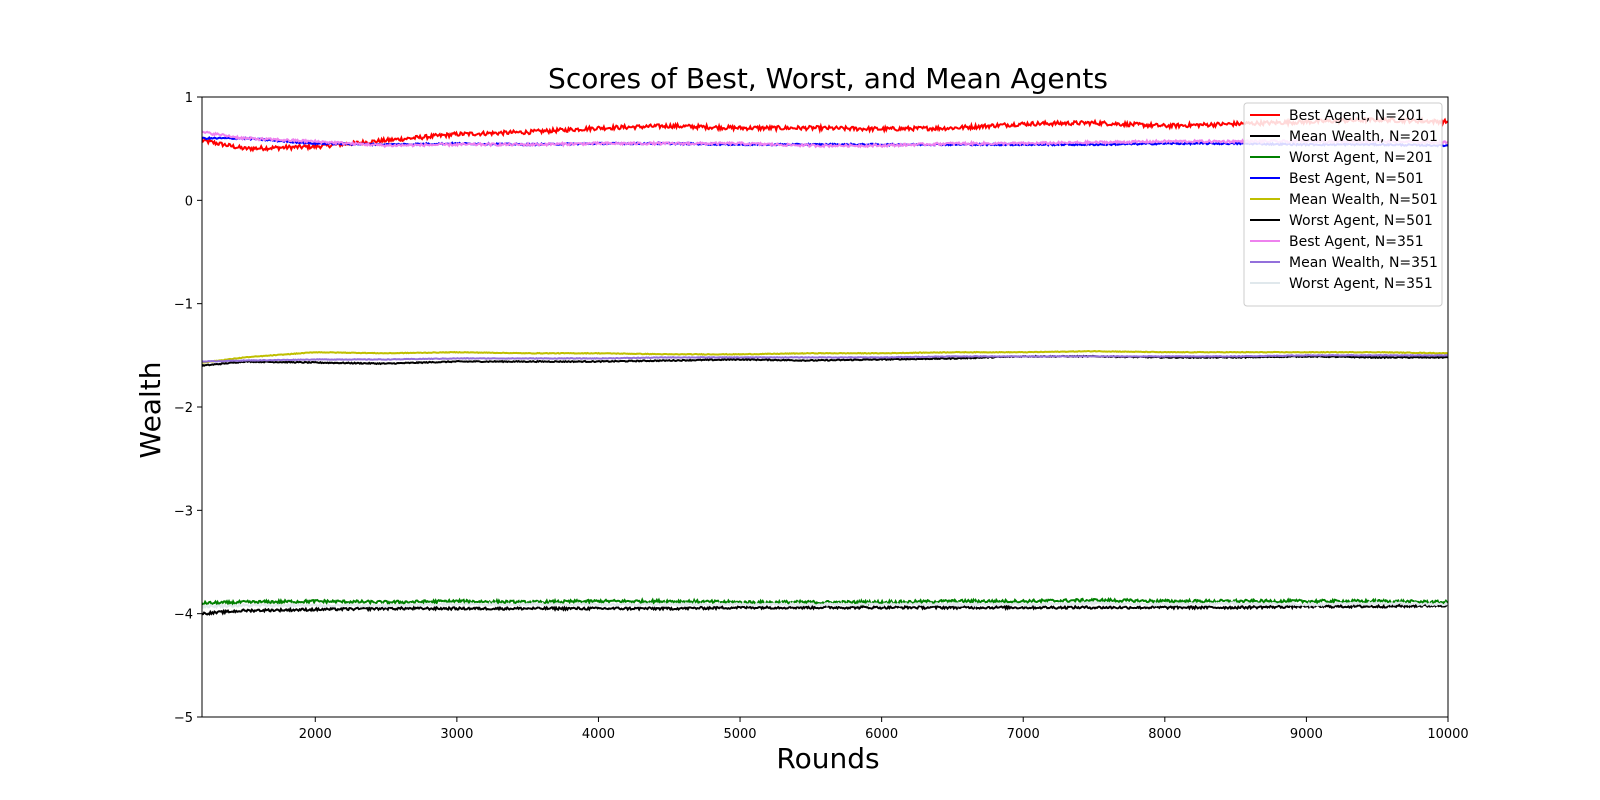 The image size is (1600, 800). Describe the element at coordinates (1363, 200) in the screenshot. I see `legend-label: Mean Wealth, N=501` at that location.